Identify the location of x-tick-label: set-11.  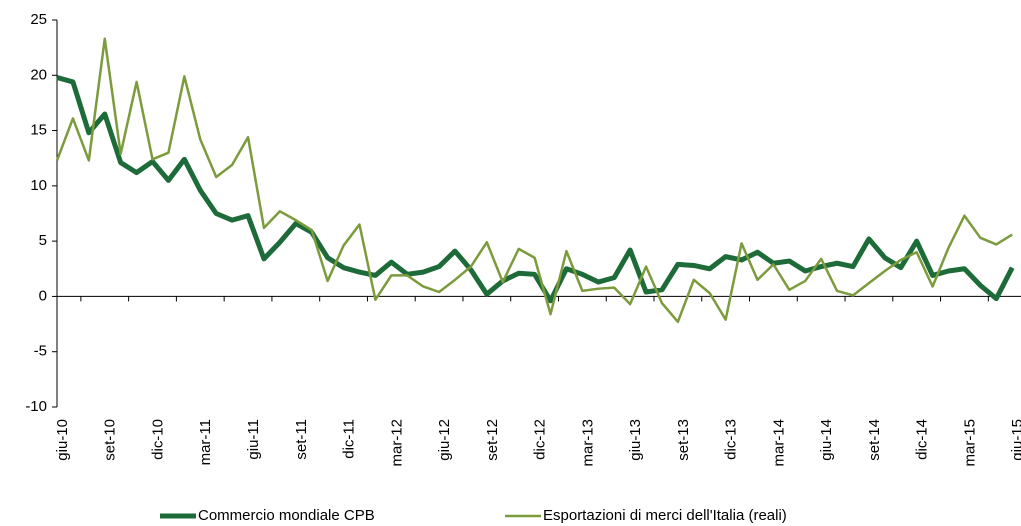
(301, 439).